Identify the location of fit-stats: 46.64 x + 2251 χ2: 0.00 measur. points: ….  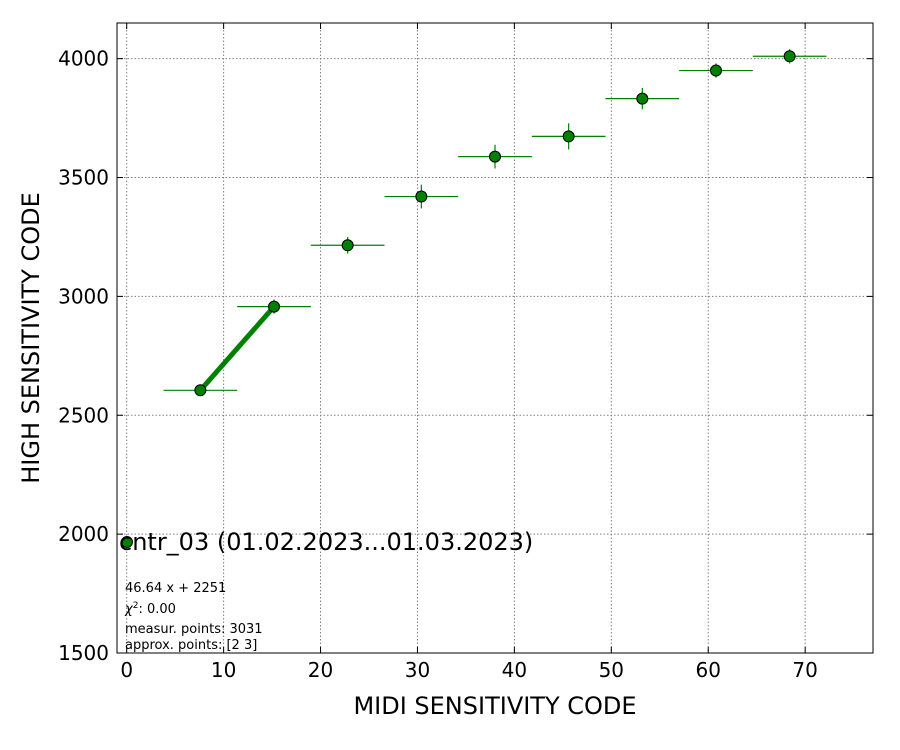
(193, 617).